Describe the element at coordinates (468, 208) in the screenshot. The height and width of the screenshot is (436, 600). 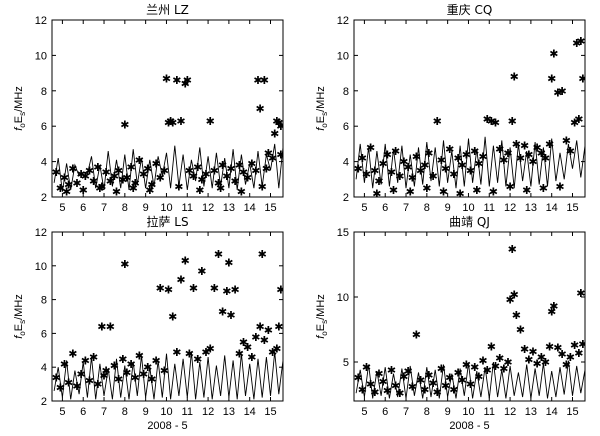
I see `x-tick-label: 10` at that location.